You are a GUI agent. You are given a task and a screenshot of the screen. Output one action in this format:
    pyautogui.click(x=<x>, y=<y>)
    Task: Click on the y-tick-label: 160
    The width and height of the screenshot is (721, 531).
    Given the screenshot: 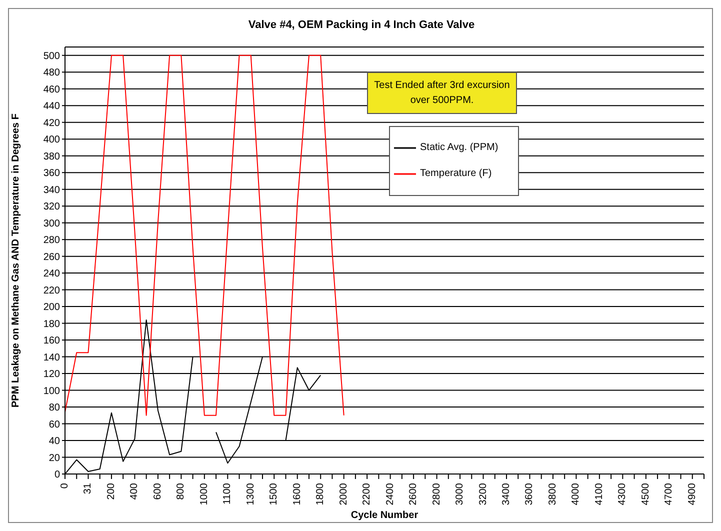 What is the action you would take?
    pyautogui.click(x=51, y=341)
    